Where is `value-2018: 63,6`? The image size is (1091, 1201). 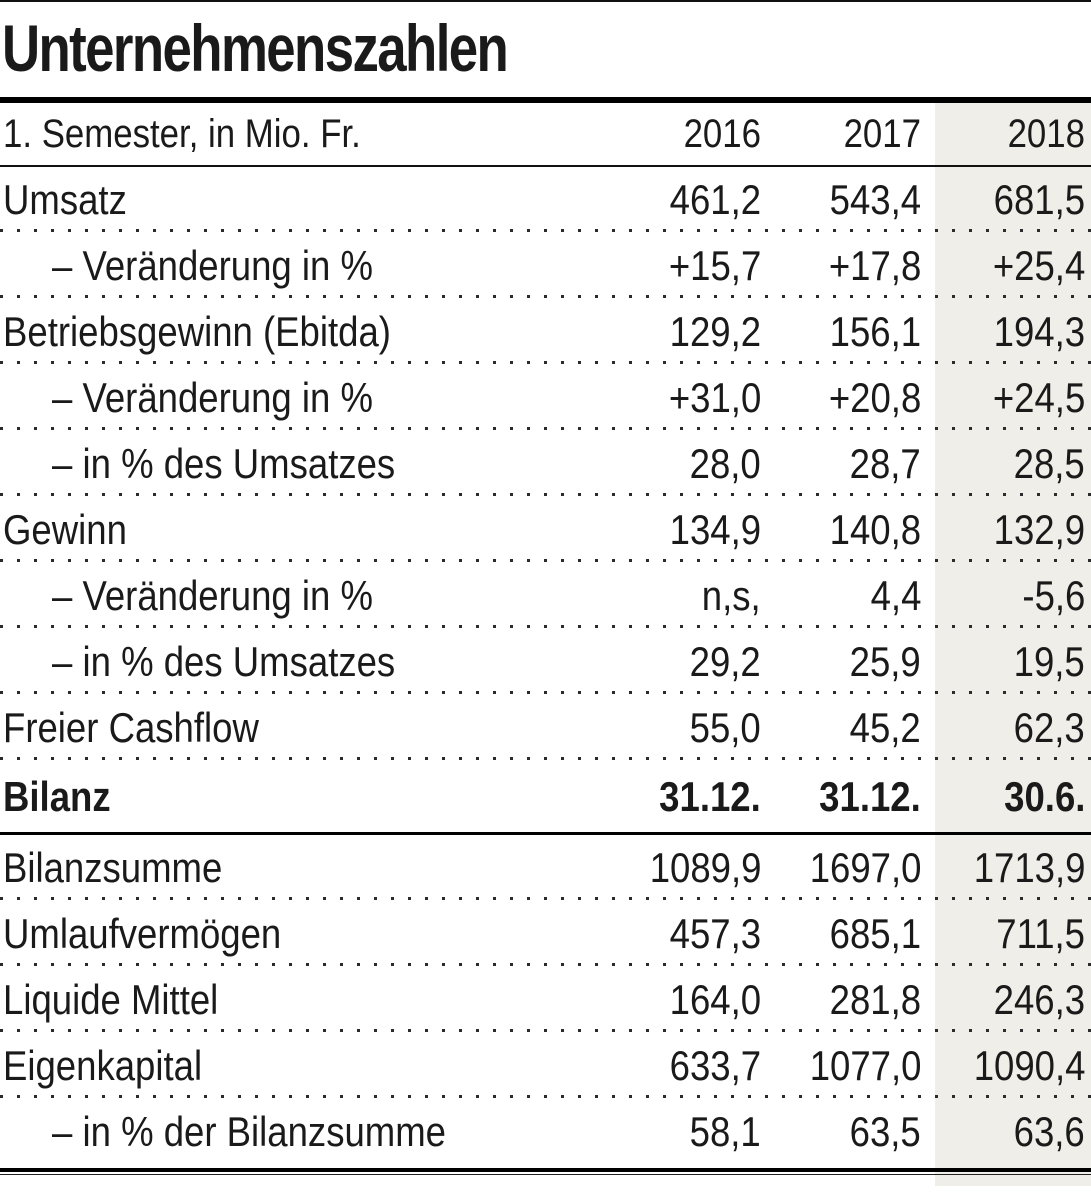 value-2018: 63,6 is located at coordinates (1049, 1131).